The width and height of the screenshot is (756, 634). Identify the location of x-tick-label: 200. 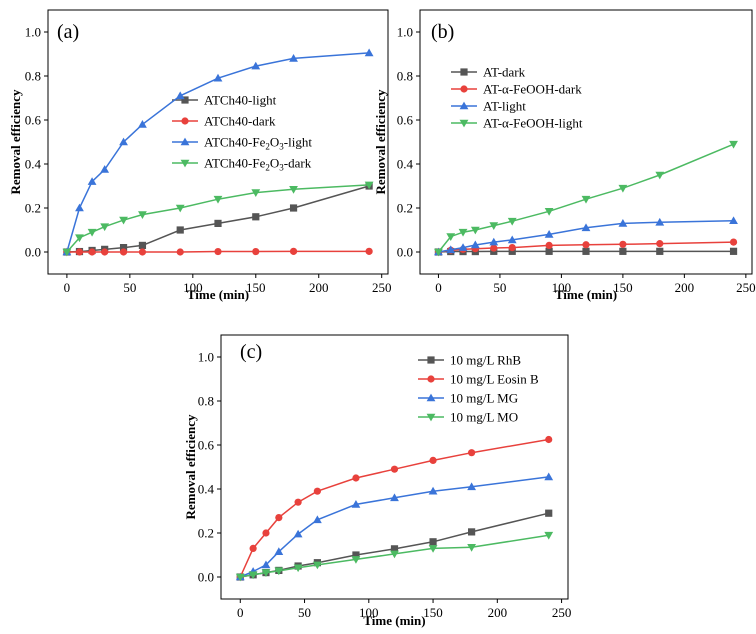
(498, 612).